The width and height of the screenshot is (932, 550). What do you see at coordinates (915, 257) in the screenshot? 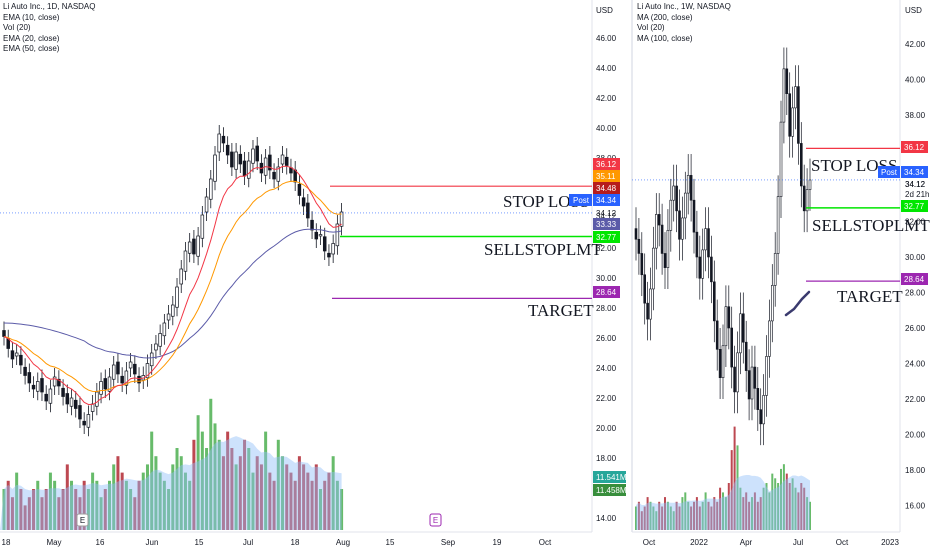
I see `right-y-tick-label: 30.00` at bounding box center [915, 257].